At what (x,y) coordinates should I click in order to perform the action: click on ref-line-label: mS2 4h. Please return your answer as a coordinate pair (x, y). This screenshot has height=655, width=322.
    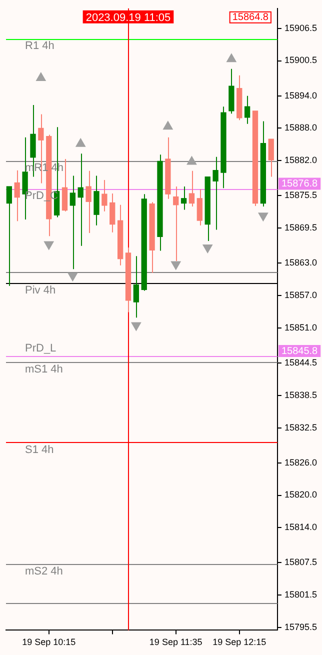
    Looking at the image, I should click on (44, 571).